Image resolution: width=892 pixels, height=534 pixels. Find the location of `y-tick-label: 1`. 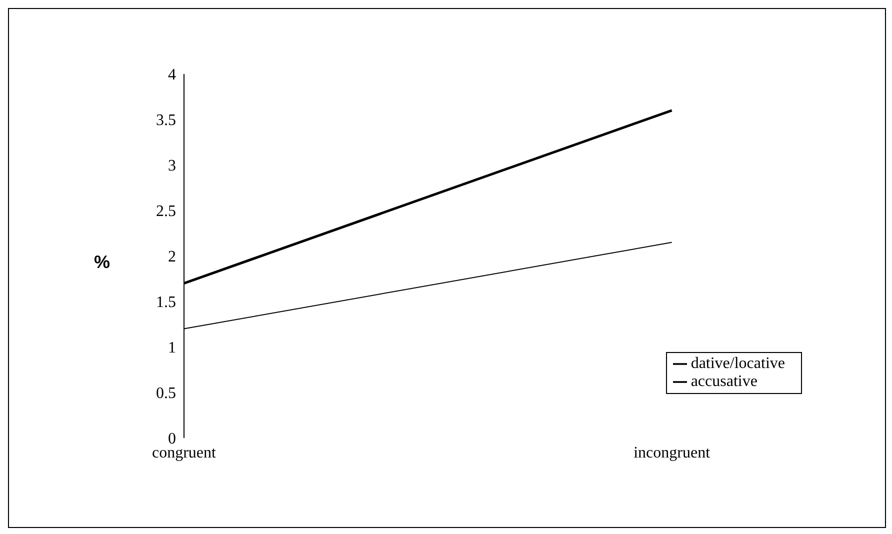

y-tick-label: 1 is located at coordinates (172, 348).